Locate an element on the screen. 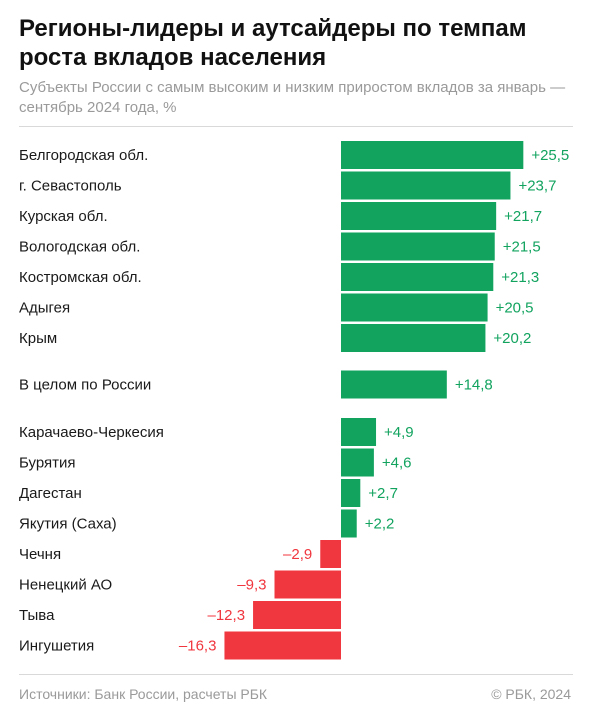  value-label: +2,7 is located at coordinates (383, 493).